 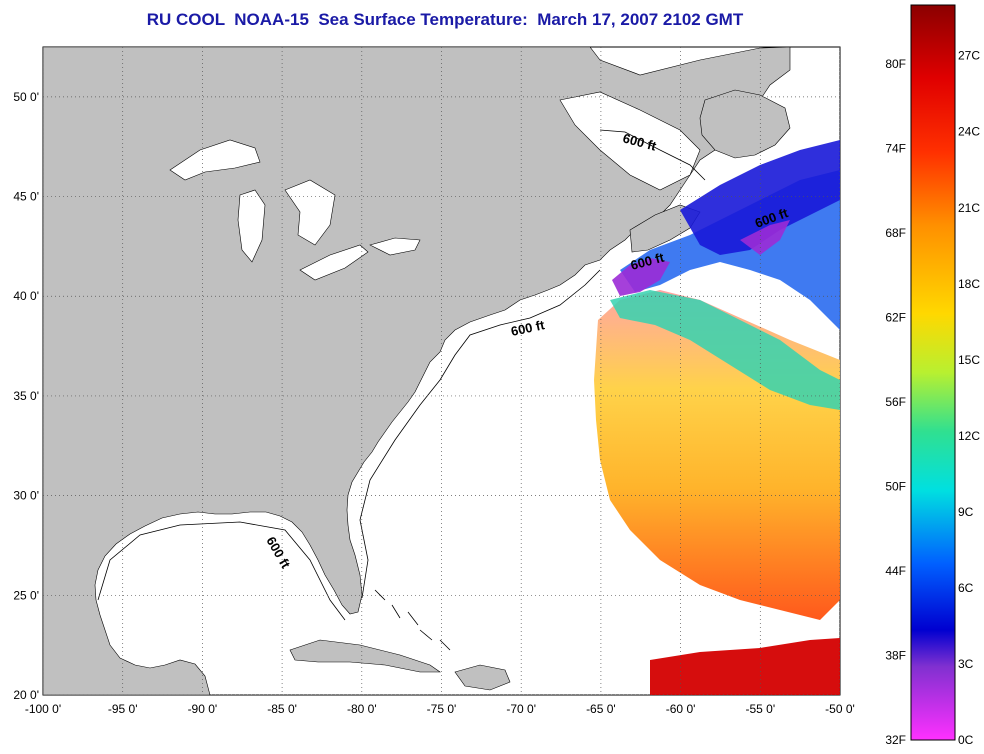 I want to click on lon-tick-label: -95 0', so click(x=123, y=709).